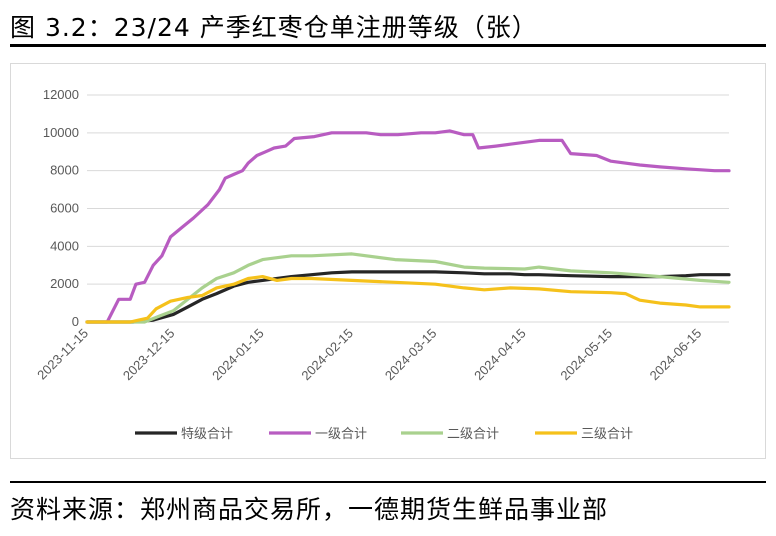 The height and width of the screenshot is (536, 776). What do you see at coordinates (61, 132) in the screenshot?
I see `y-tick-label: 10000` at bounding box center [61, 132].